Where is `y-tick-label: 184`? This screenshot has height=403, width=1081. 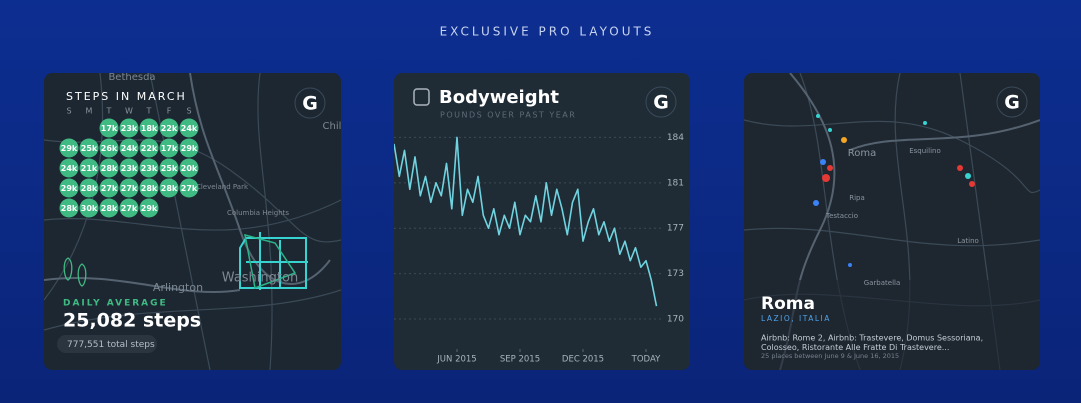 y-tick-label: 184 is located at coordinates (675, 138).